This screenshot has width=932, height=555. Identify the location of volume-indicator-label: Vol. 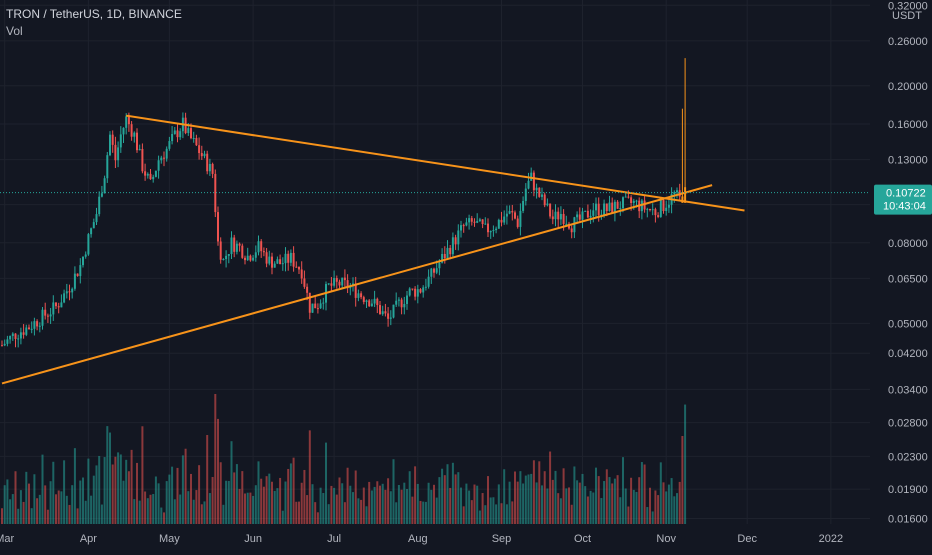
(14, 31).